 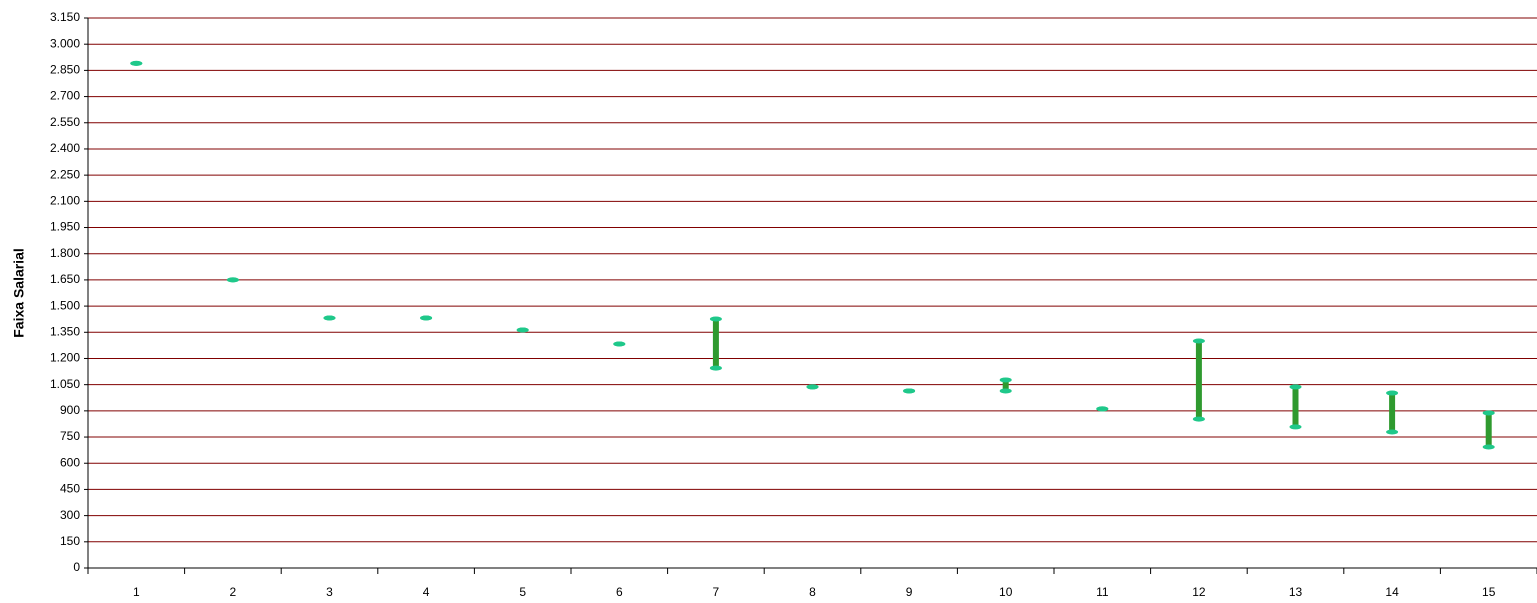 What do you see at coordinates (1296, 592) in the screenshot?
I see `x-tick-label: 13` at bounding box center [1296, 592].